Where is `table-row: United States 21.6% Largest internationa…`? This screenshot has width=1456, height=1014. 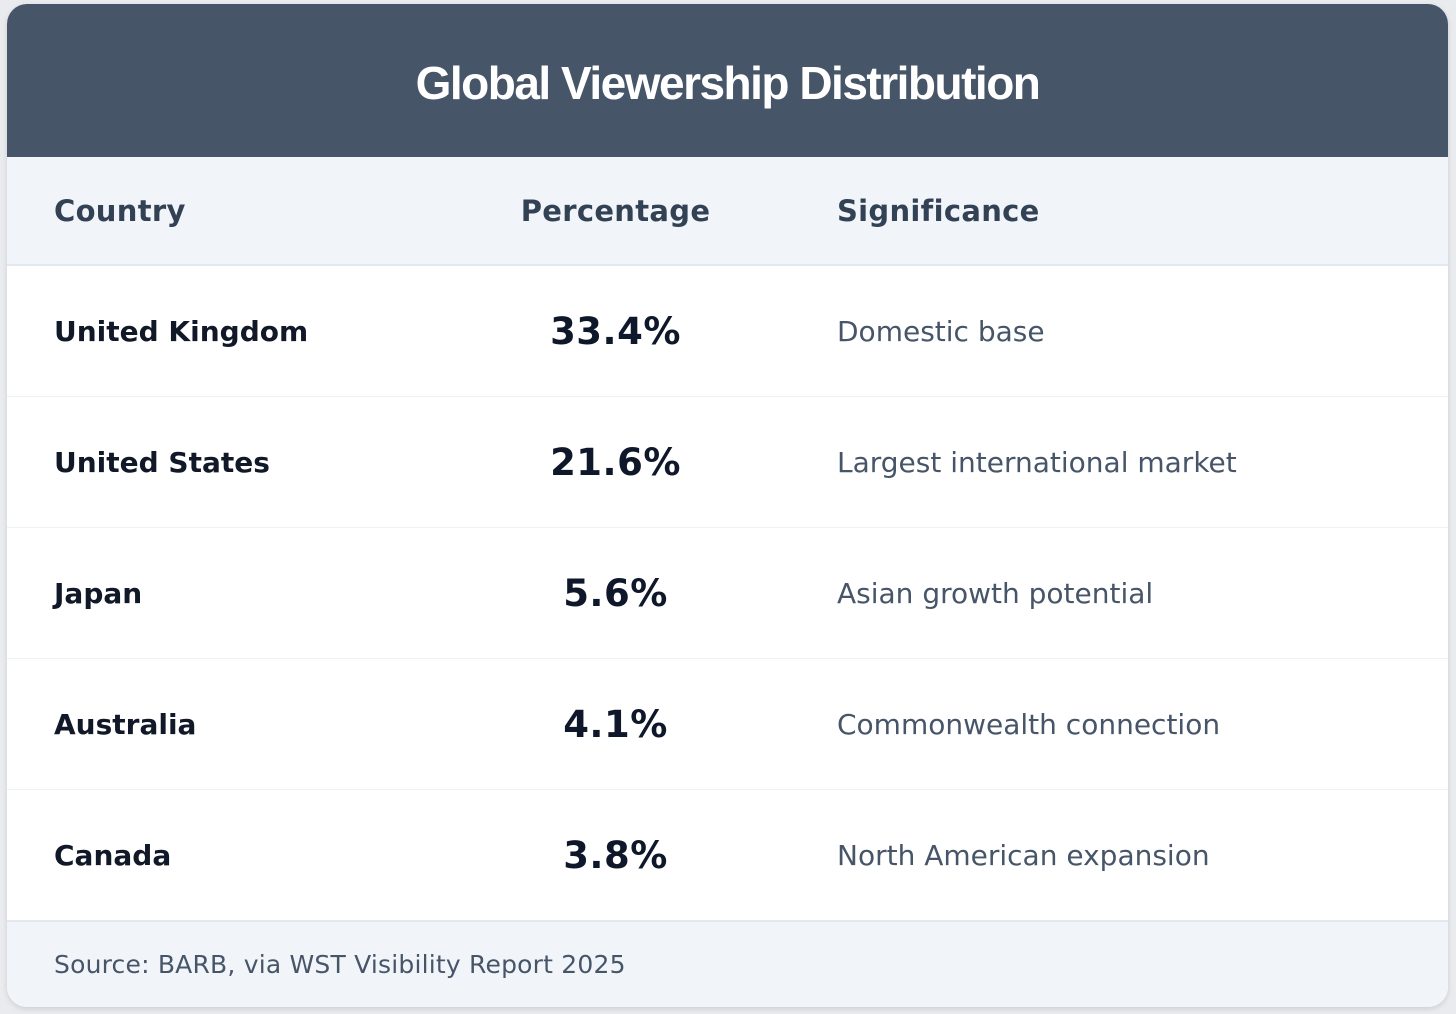 table-row: United States 21.6% Largest internationa… is located at coordinates (727, 462).